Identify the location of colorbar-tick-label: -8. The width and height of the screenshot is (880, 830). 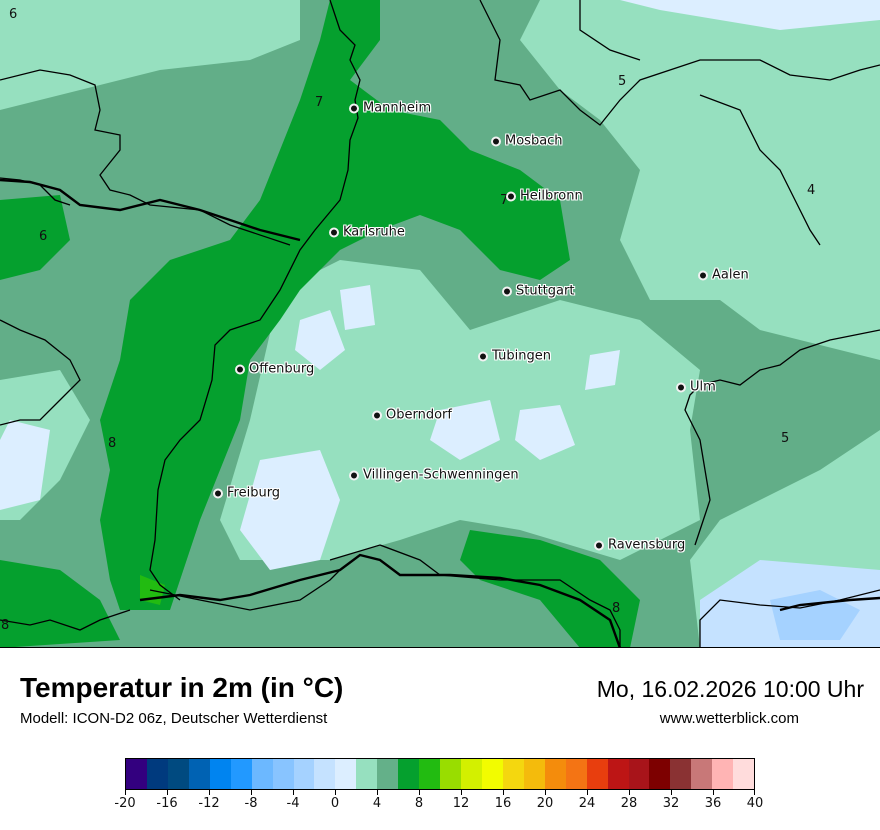
(251, 803).